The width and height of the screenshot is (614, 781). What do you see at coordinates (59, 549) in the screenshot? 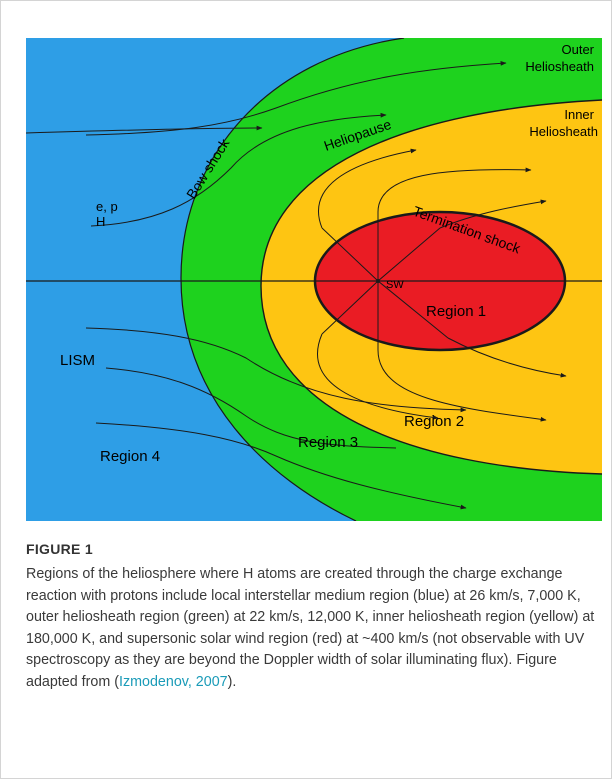
I see `caption-label: FIGURE 1` at bounding box center [59, 549].